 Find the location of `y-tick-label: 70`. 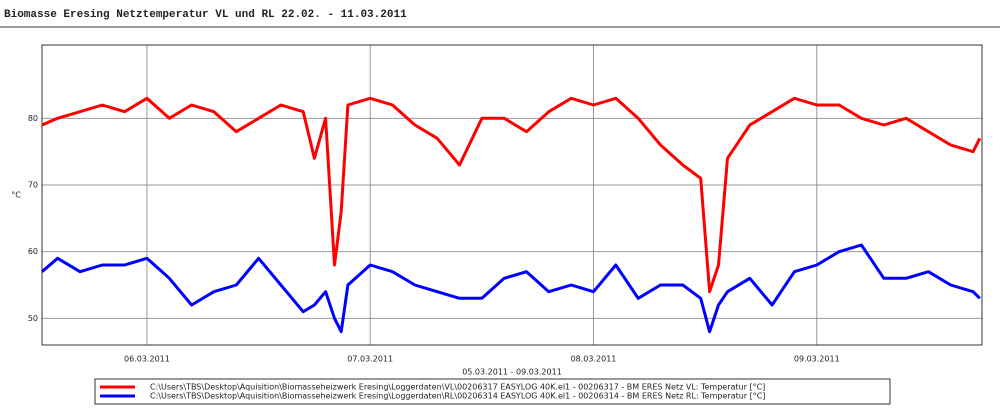

y-tick-label: 70 is located at coordinates (33, 185).